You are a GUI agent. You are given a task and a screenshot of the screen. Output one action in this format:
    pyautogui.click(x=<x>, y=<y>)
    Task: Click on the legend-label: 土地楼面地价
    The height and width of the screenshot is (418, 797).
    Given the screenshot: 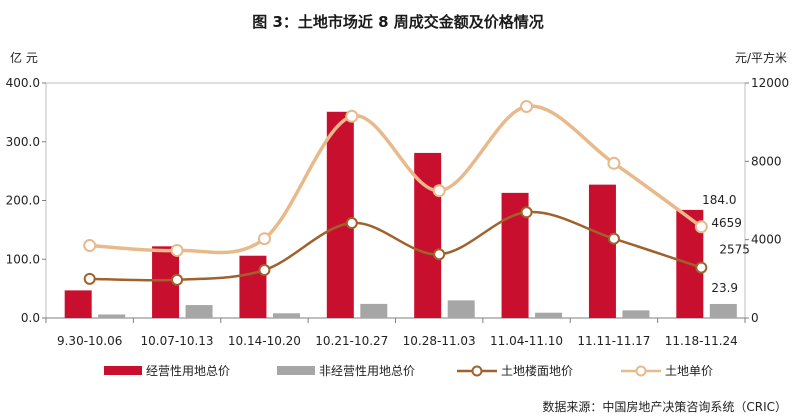 What is the action you would take?
    pyautogui.click(x=537, y=370)
    